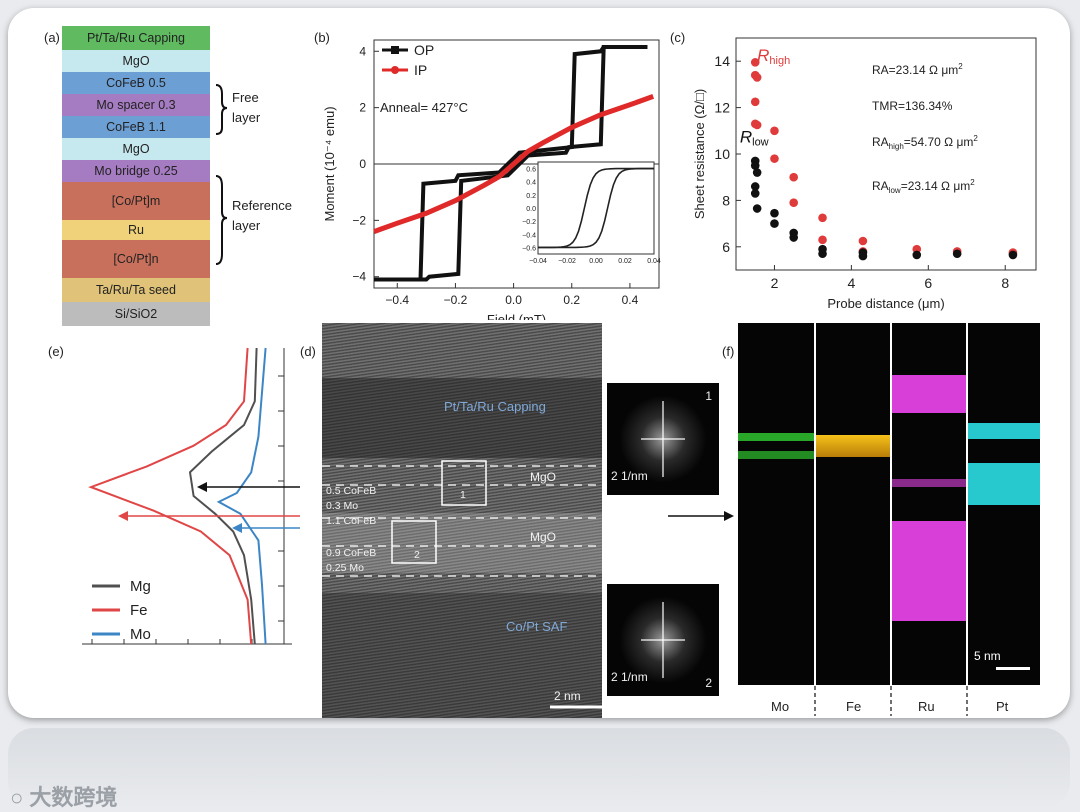  I want to click on chart-b-inset-ytick-label: −0.6, so click(529, 248).